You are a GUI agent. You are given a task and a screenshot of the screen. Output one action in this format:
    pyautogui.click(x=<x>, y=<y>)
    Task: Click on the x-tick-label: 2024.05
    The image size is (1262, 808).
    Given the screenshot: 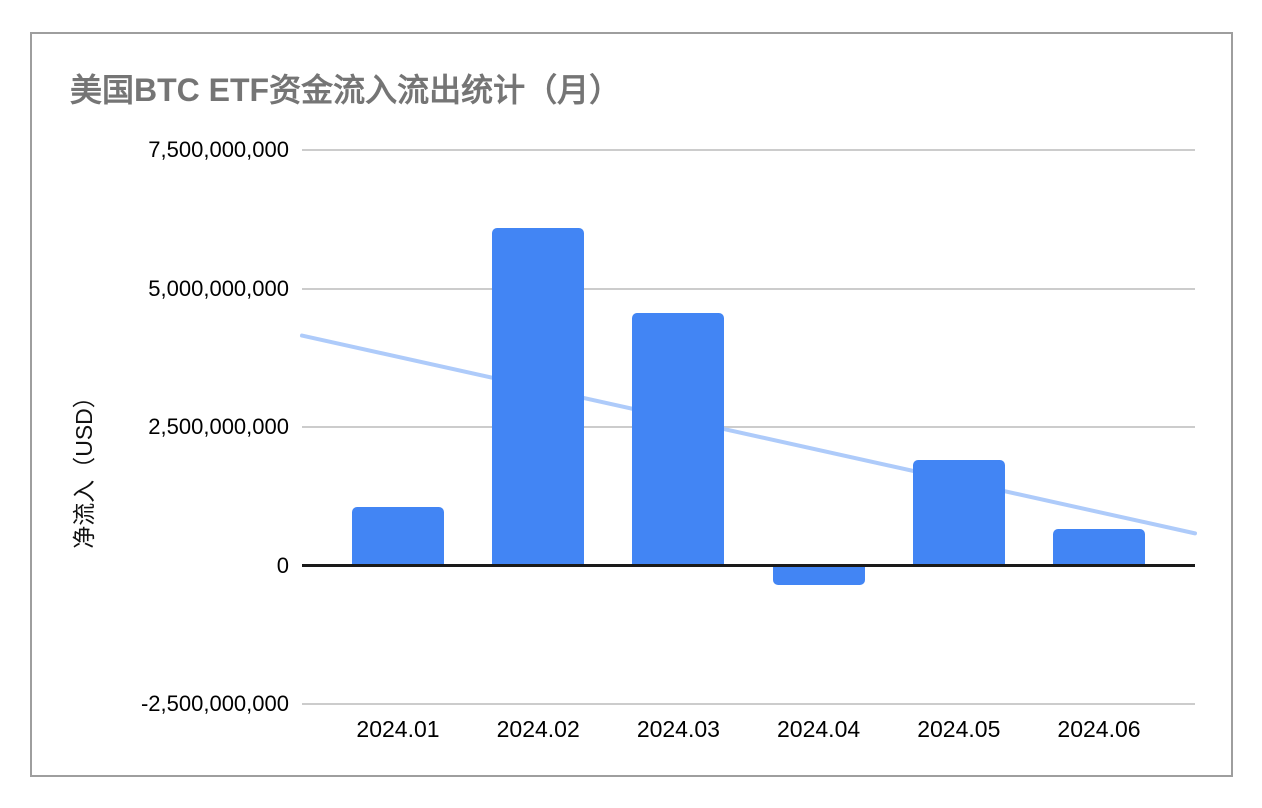 What is the action you would take?
    pyautogui.click(x=959, y=729)
    